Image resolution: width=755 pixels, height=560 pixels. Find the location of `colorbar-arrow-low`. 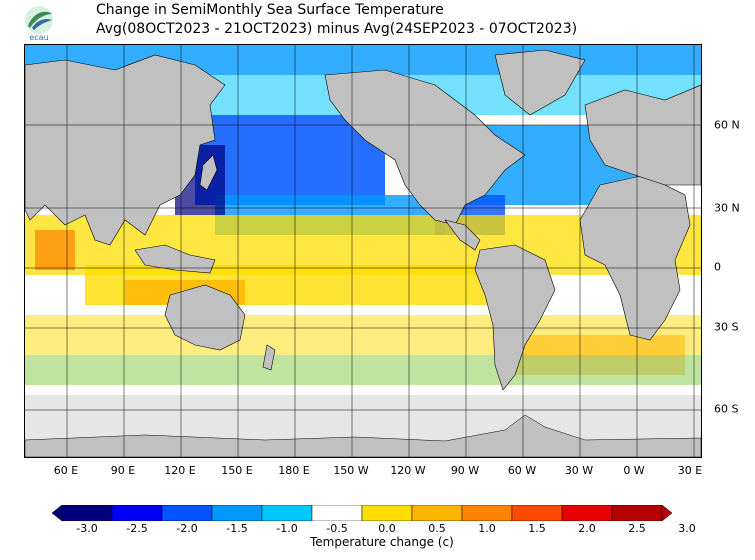

colorbar-arrow-low is located at coordinates (57, 513).